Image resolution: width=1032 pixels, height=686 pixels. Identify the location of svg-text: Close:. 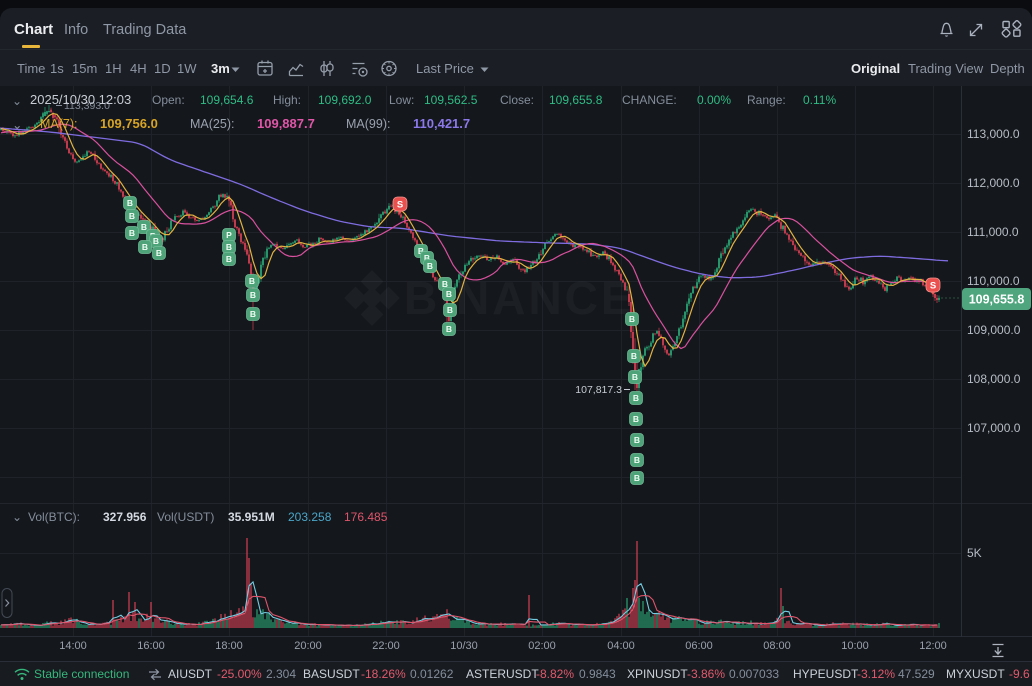
(517, 100).